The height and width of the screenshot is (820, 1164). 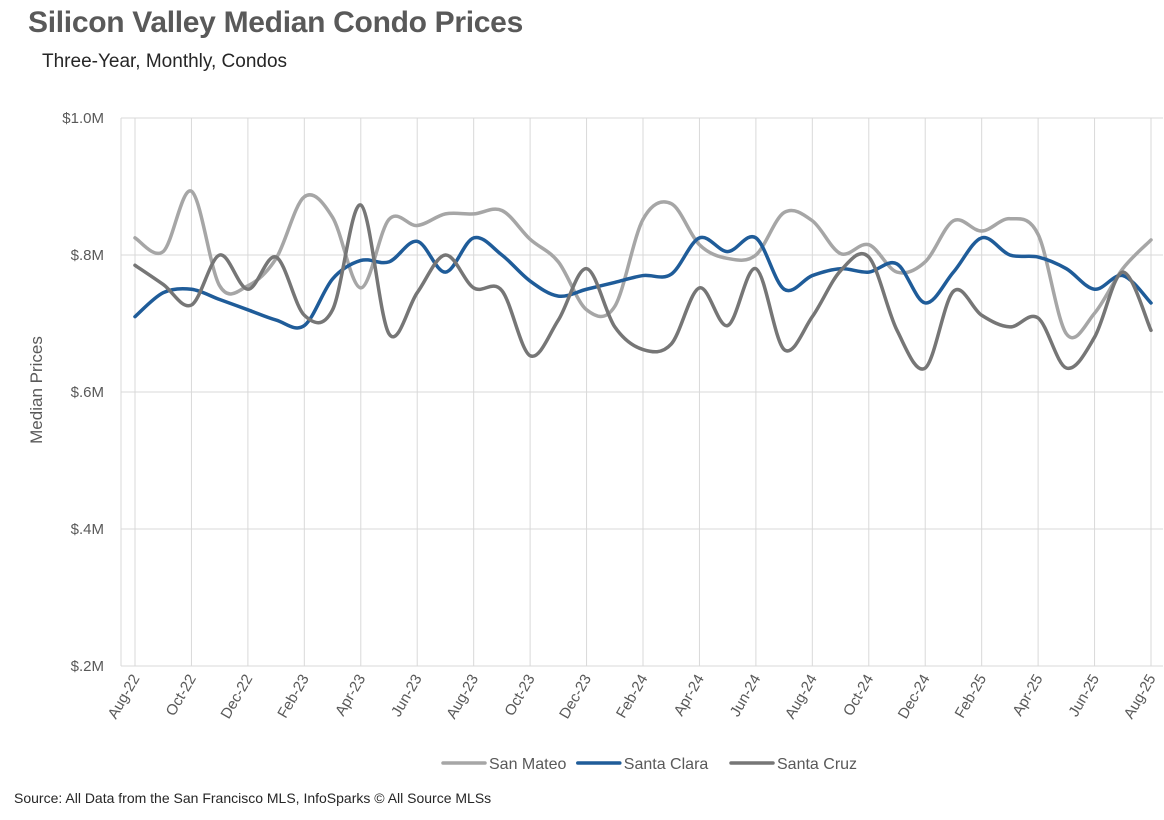 What do you see at coordinates (746, 696) in the screenshot?
I see `x-tick-label: Jun-24` at bounding box center [746, 696].